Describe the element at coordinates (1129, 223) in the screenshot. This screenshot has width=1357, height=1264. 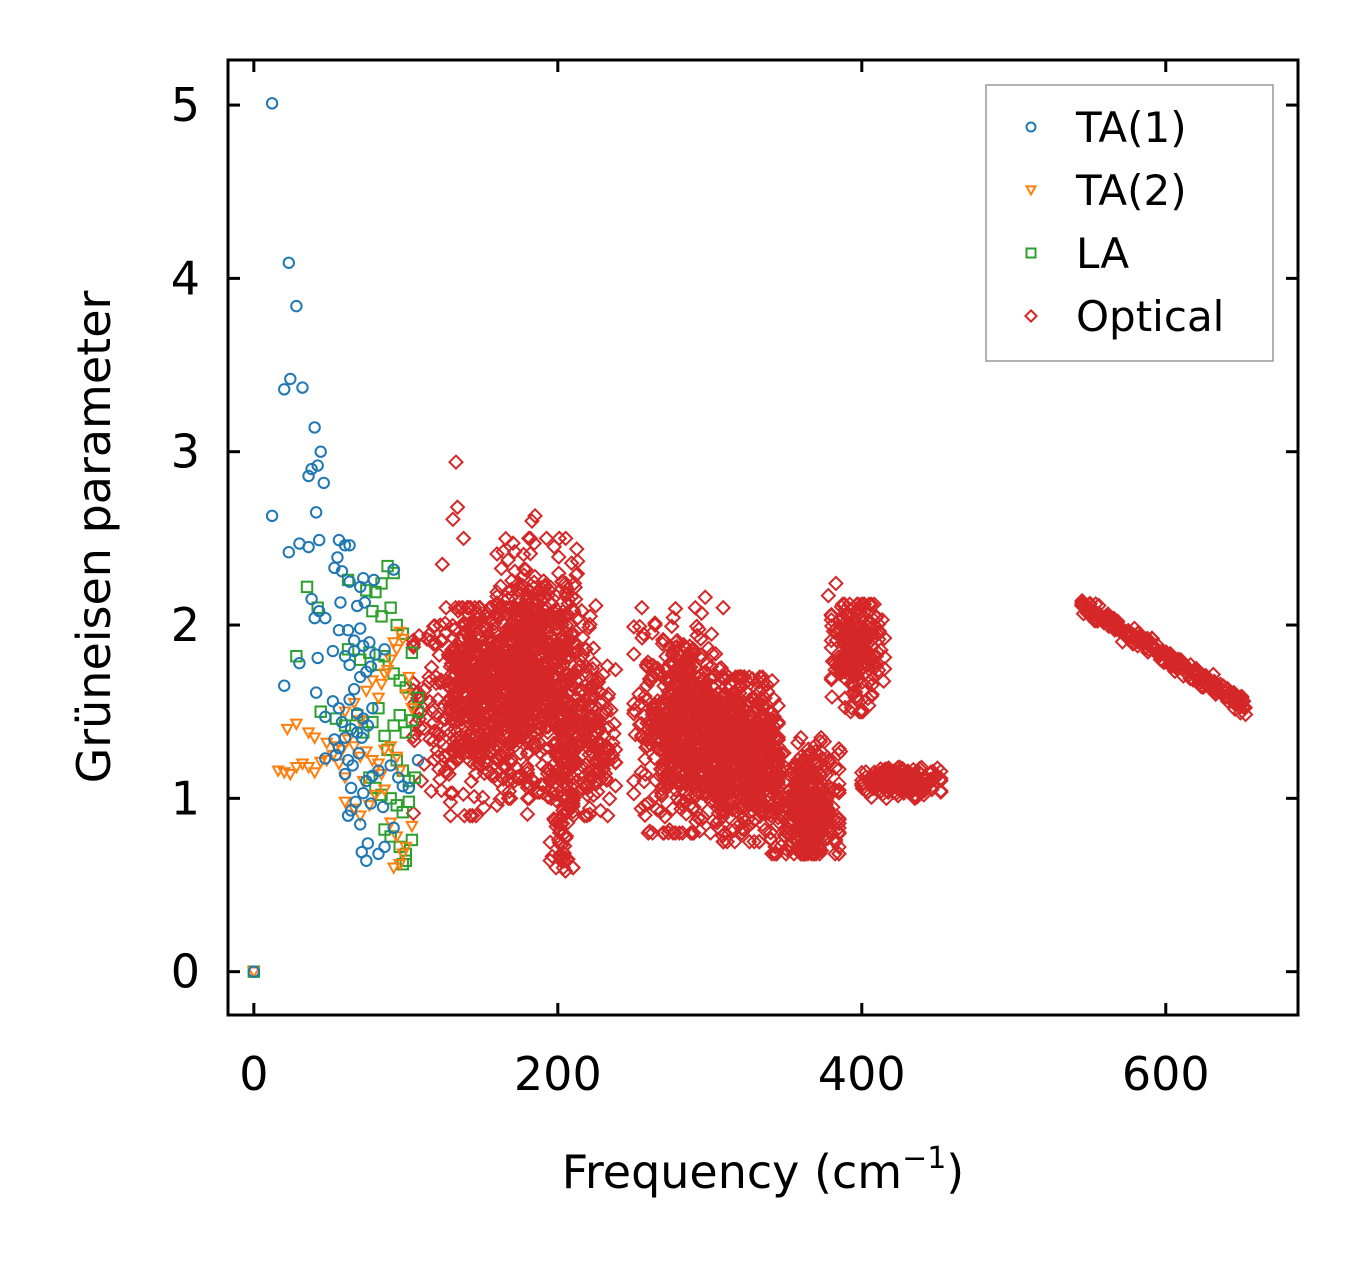
I see `legend: TA(1) TA(2) LA Optical` at that location.